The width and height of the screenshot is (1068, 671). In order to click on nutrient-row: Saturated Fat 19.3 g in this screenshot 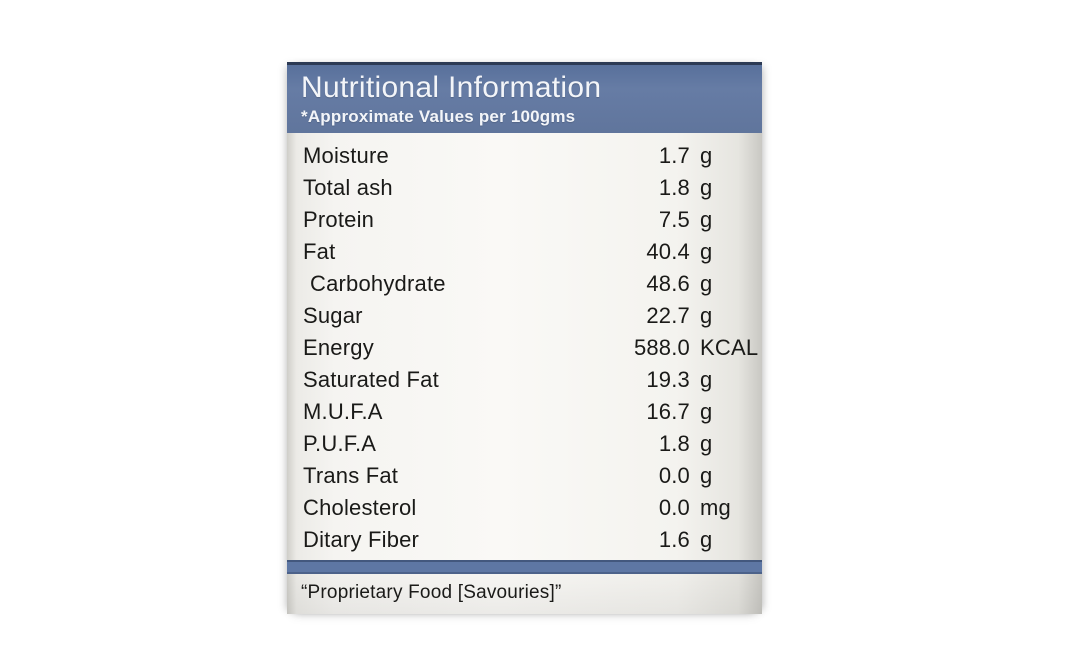, I will do `click(524, 380)`.